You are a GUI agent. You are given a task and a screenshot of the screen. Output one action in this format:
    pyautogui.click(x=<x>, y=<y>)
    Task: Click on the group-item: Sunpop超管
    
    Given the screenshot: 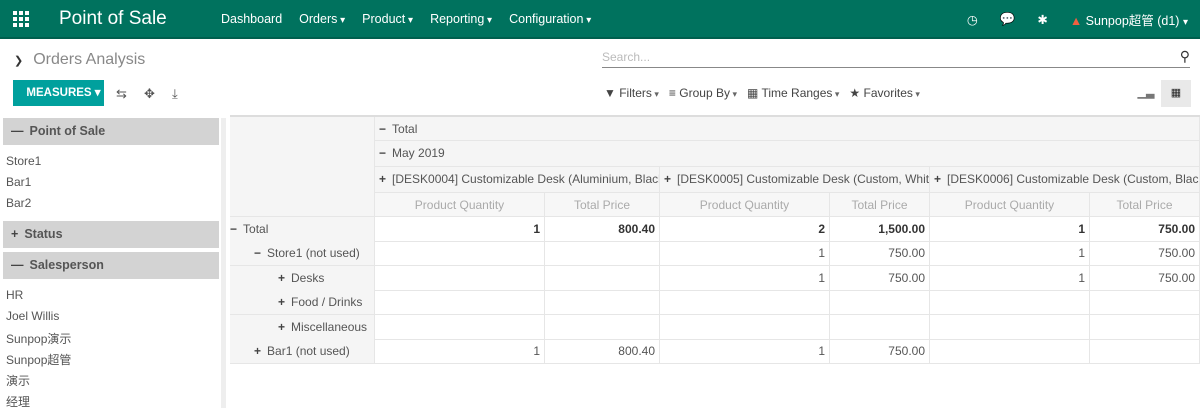 What is the action you would take?
    pyautogui.click(x=39, y=360)
    